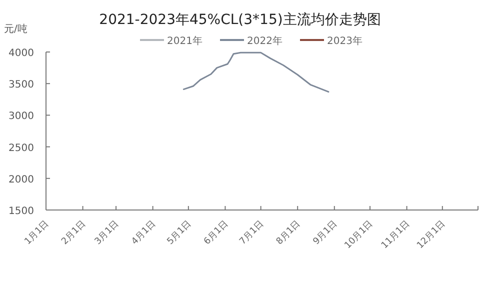 The height and width of the screenshot is (281, 499). What do you see at coordinates (240, 20) in the screenshot?
I see `chart-title: 2021-2023年45%CL(3*15)主流均价走势图` at bounding box center [240, 20].